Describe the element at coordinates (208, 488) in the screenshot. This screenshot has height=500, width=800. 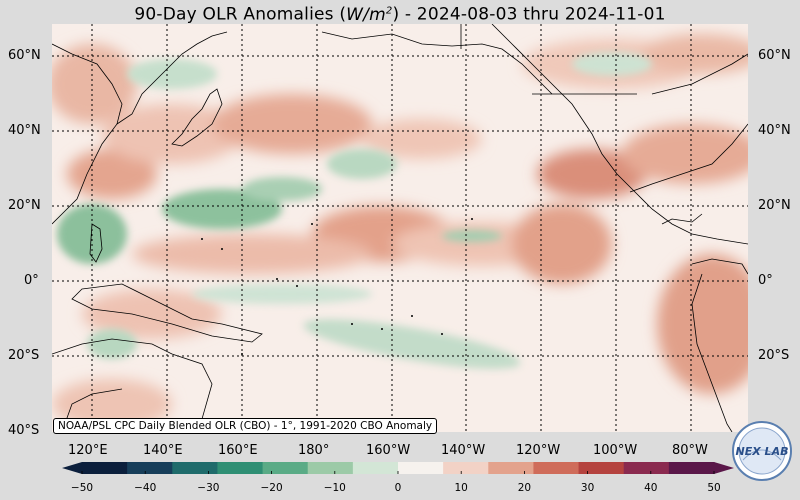
I see `colorbar-tick-label: −30` at that location.